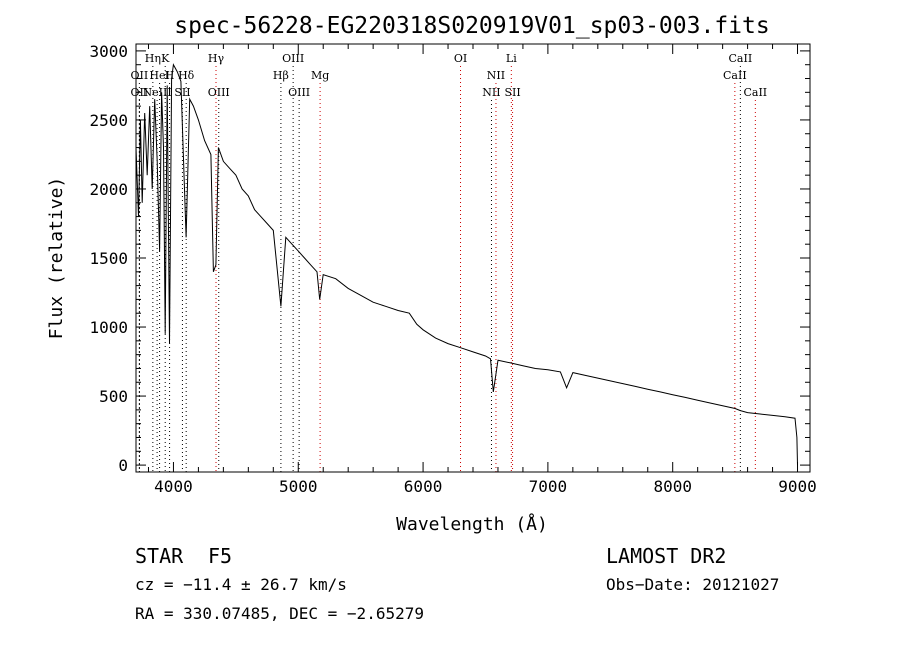 The height and width of the screenshot is (650, 900). I want to click on spectral-line-label: OI, so click(460, 58).